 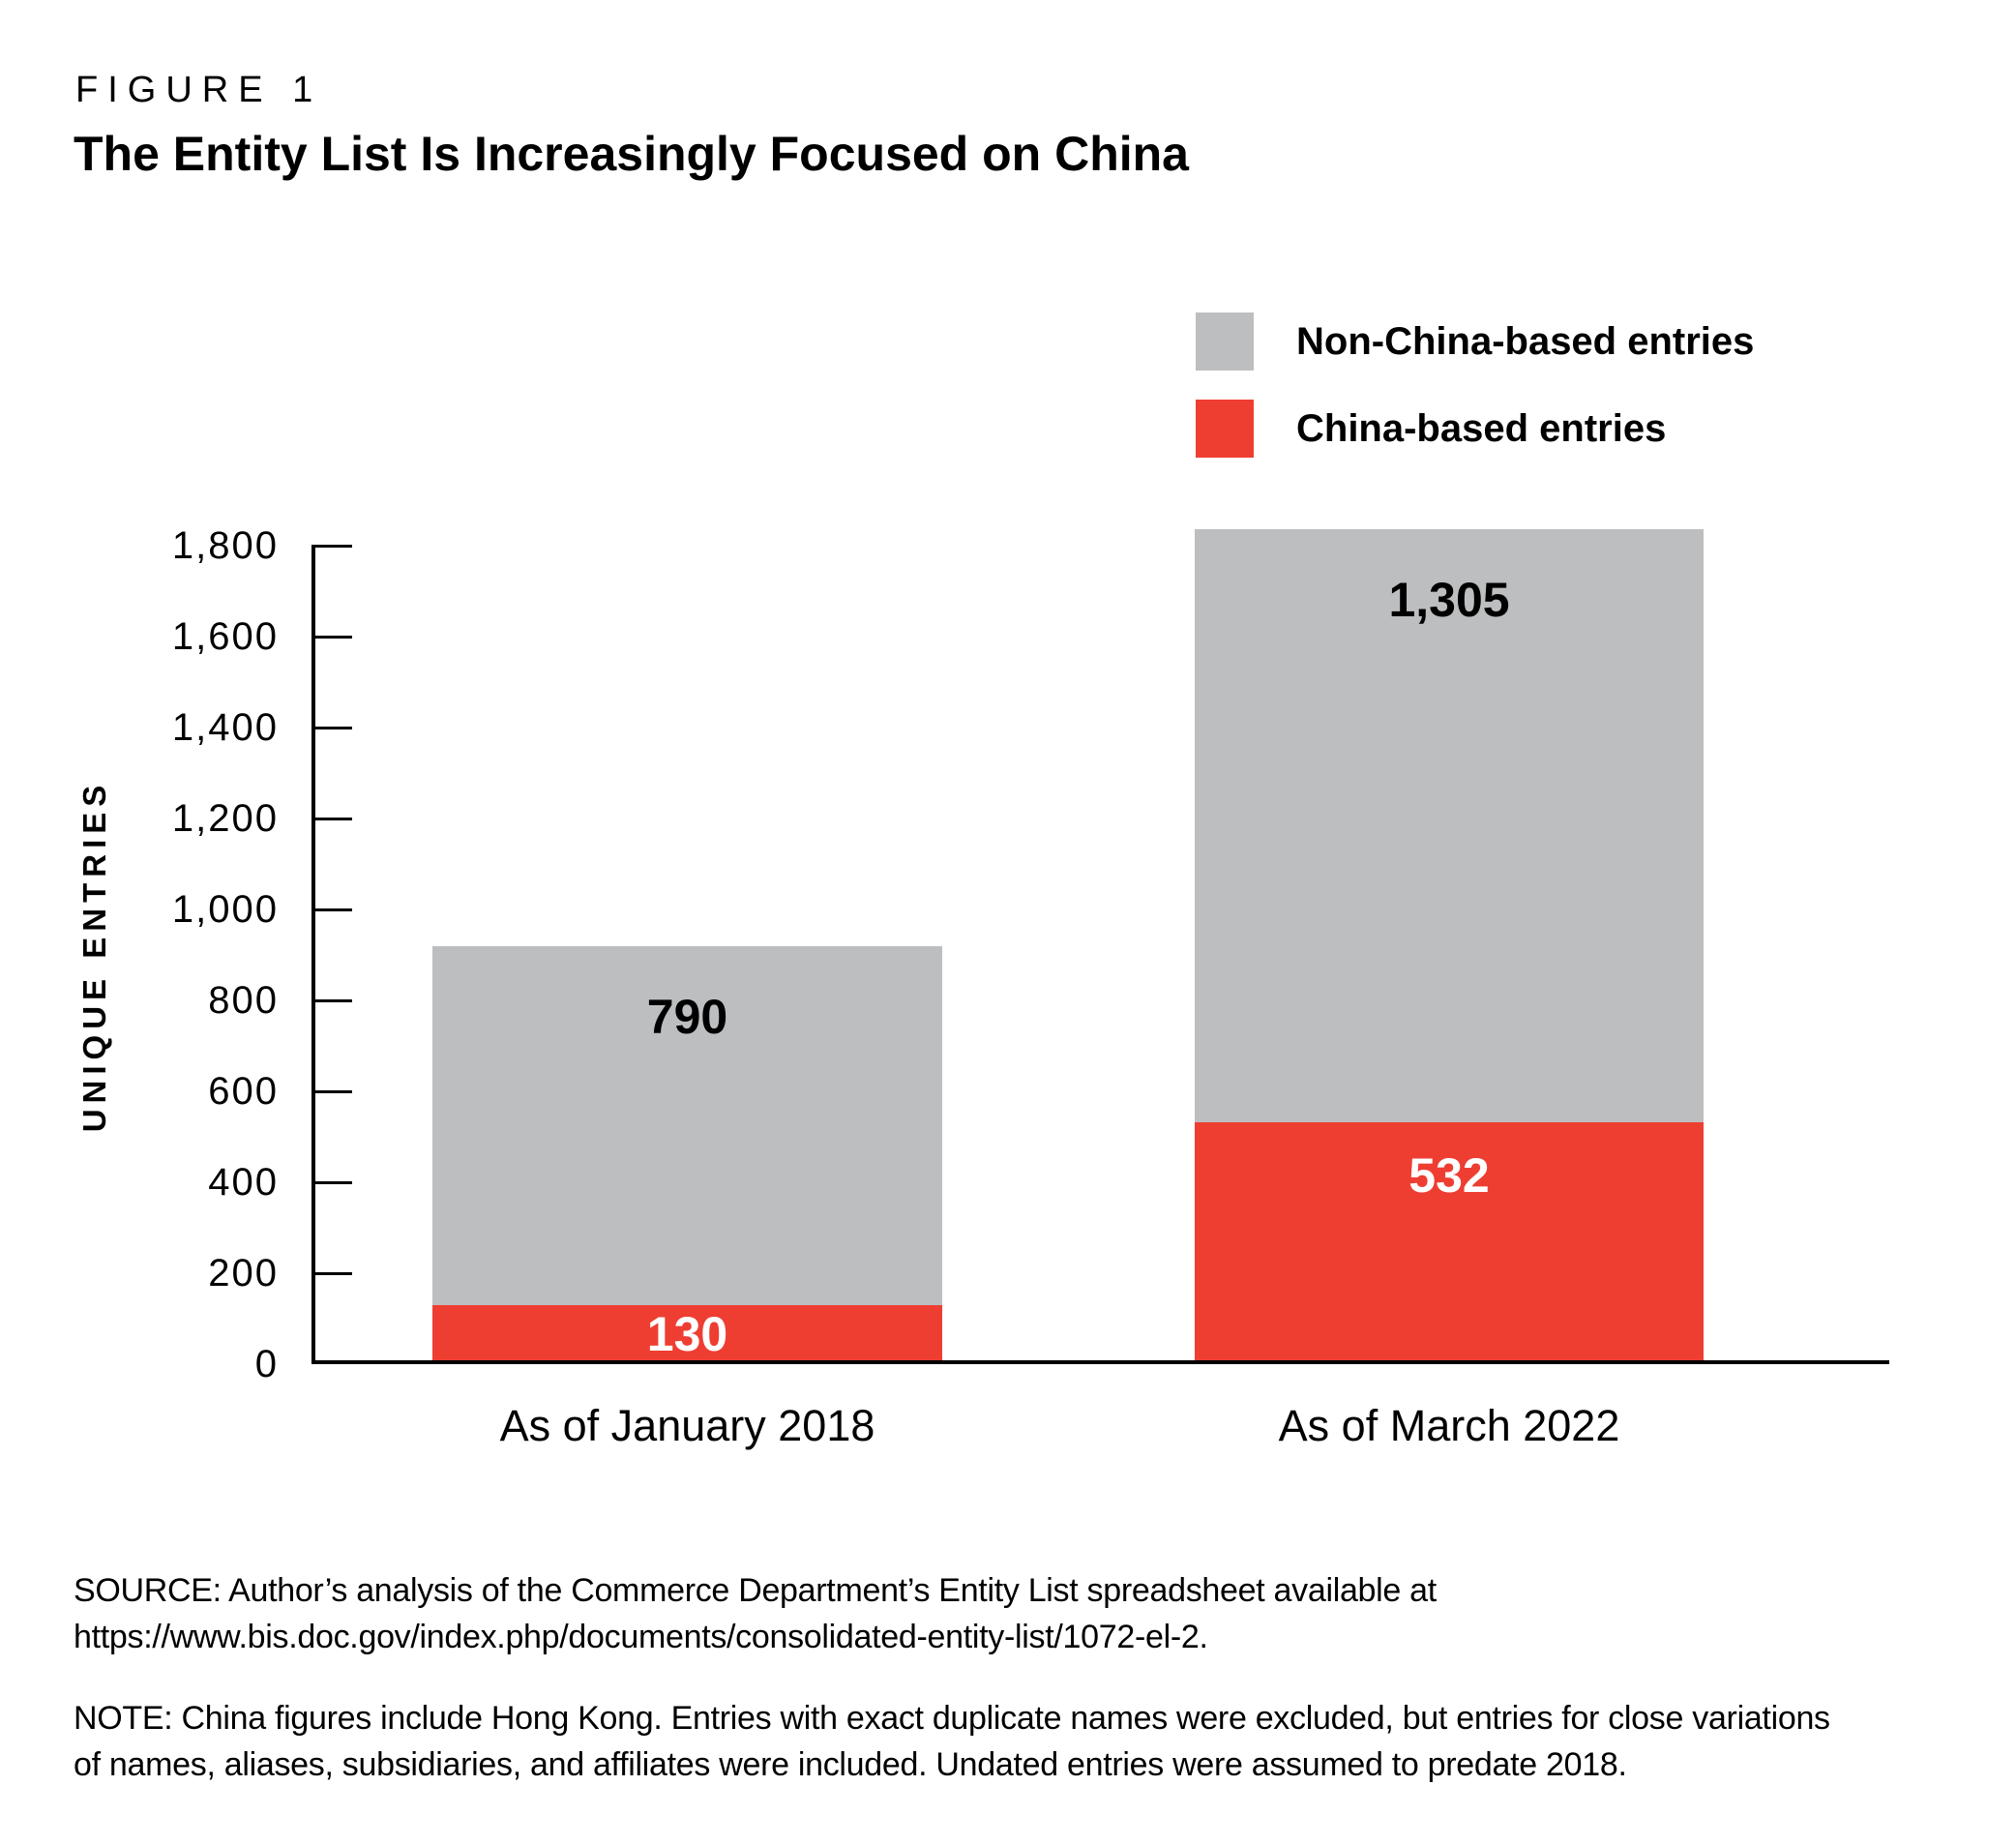 I want to click on bar-segment-china: 532, so click(x=1450, y=1242).